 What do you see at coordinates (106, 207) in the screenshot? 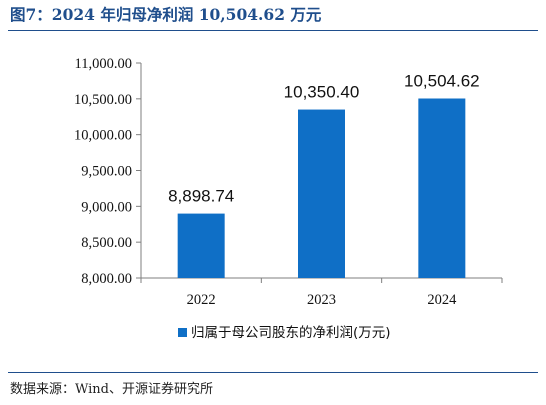
I see `y-tick-label: 9,000.00` at bounding box center [106, 207].